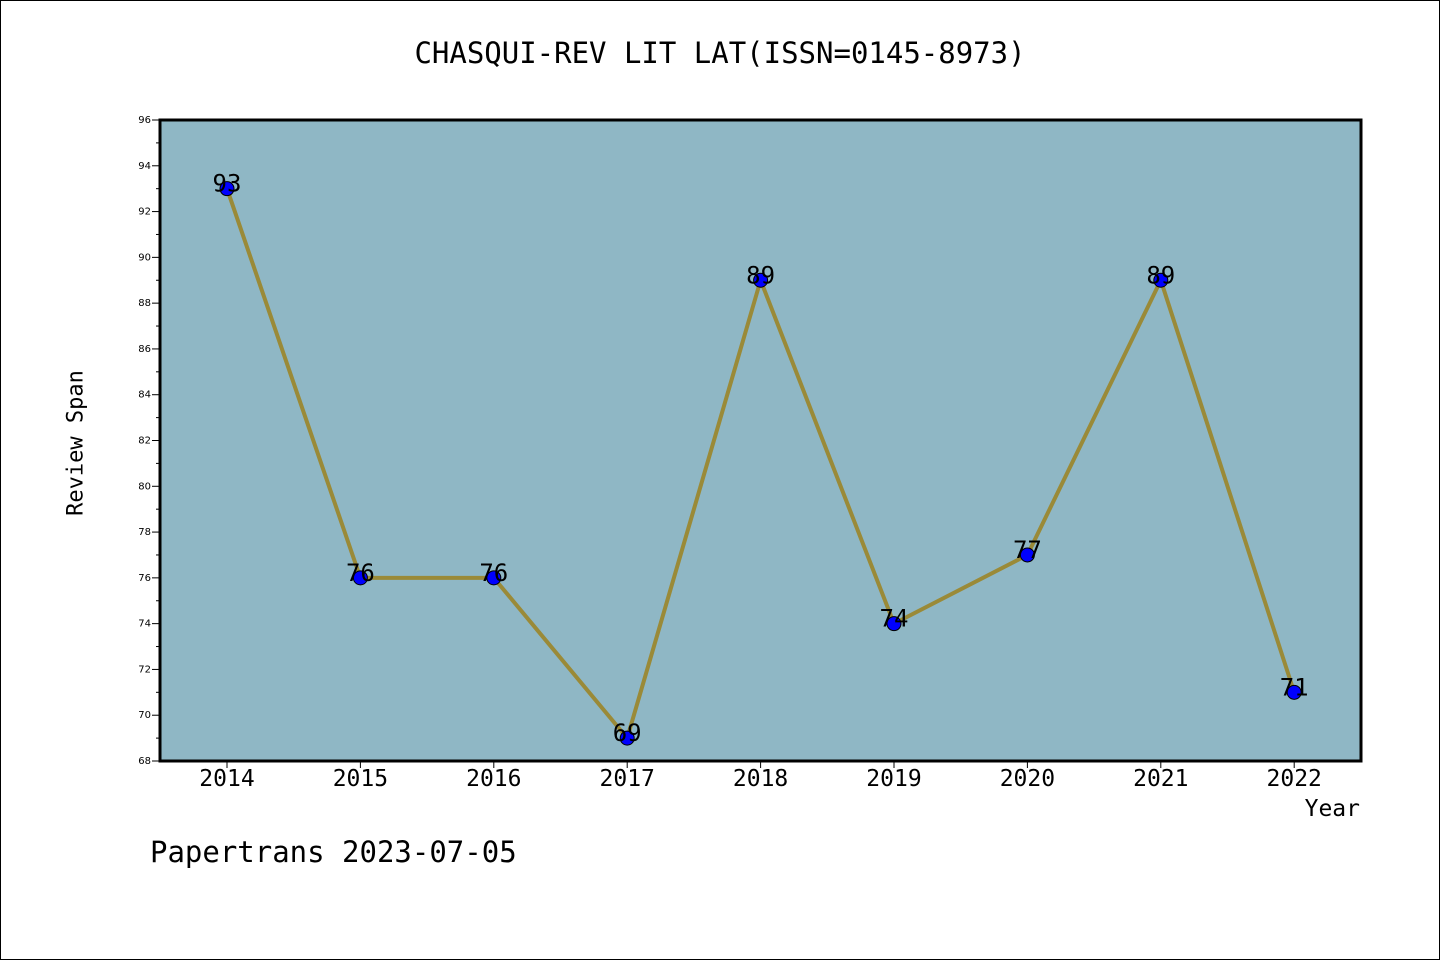  Describe the element at coordinates (144, 303) in the screenshot. I see `y-tick-label: 88` at that location.